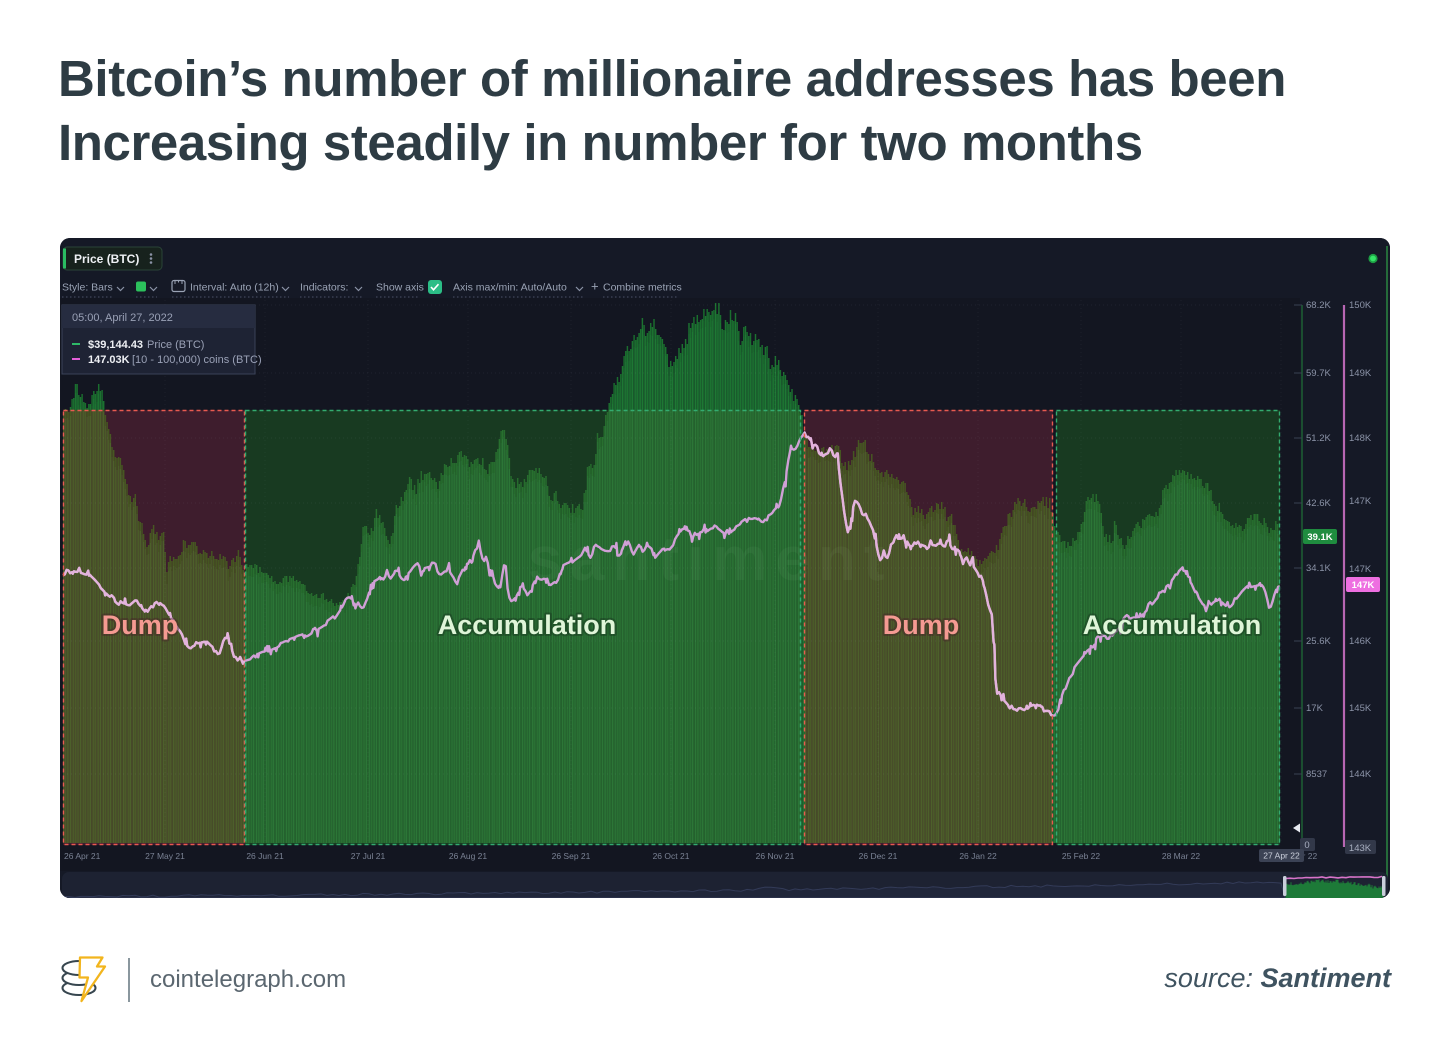 The image size is (1450, 1060). What do you see at coordinates (1319, 537) in the screenshot?
I see `svg-text: 39.1K` at bounding box center [1319, 537].